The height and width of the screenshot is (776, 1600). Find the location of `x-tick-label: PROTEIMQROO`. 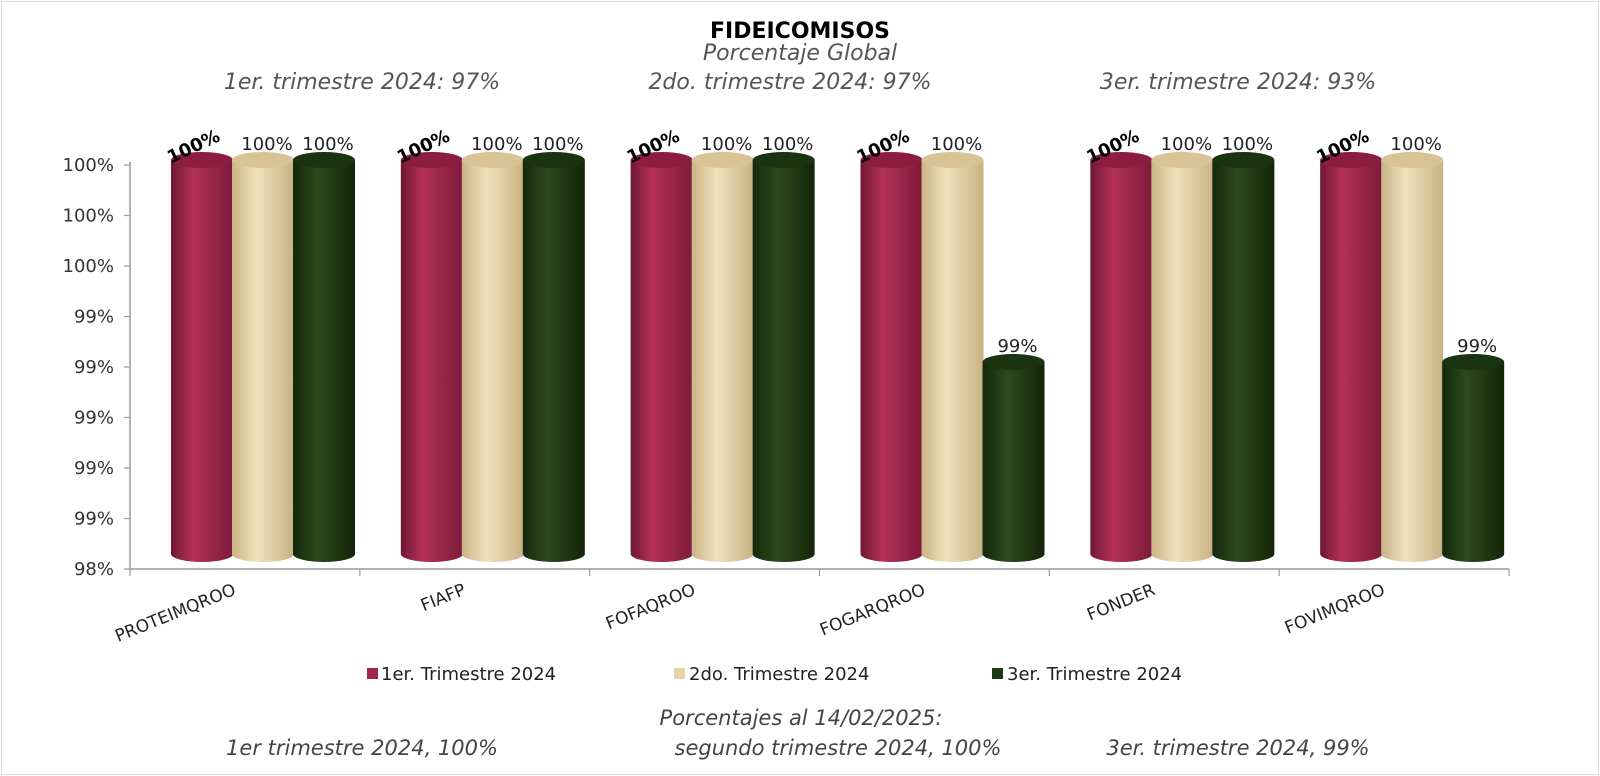

x-tick-label: PROTEIMQROO is located at coordinates (175, 613).